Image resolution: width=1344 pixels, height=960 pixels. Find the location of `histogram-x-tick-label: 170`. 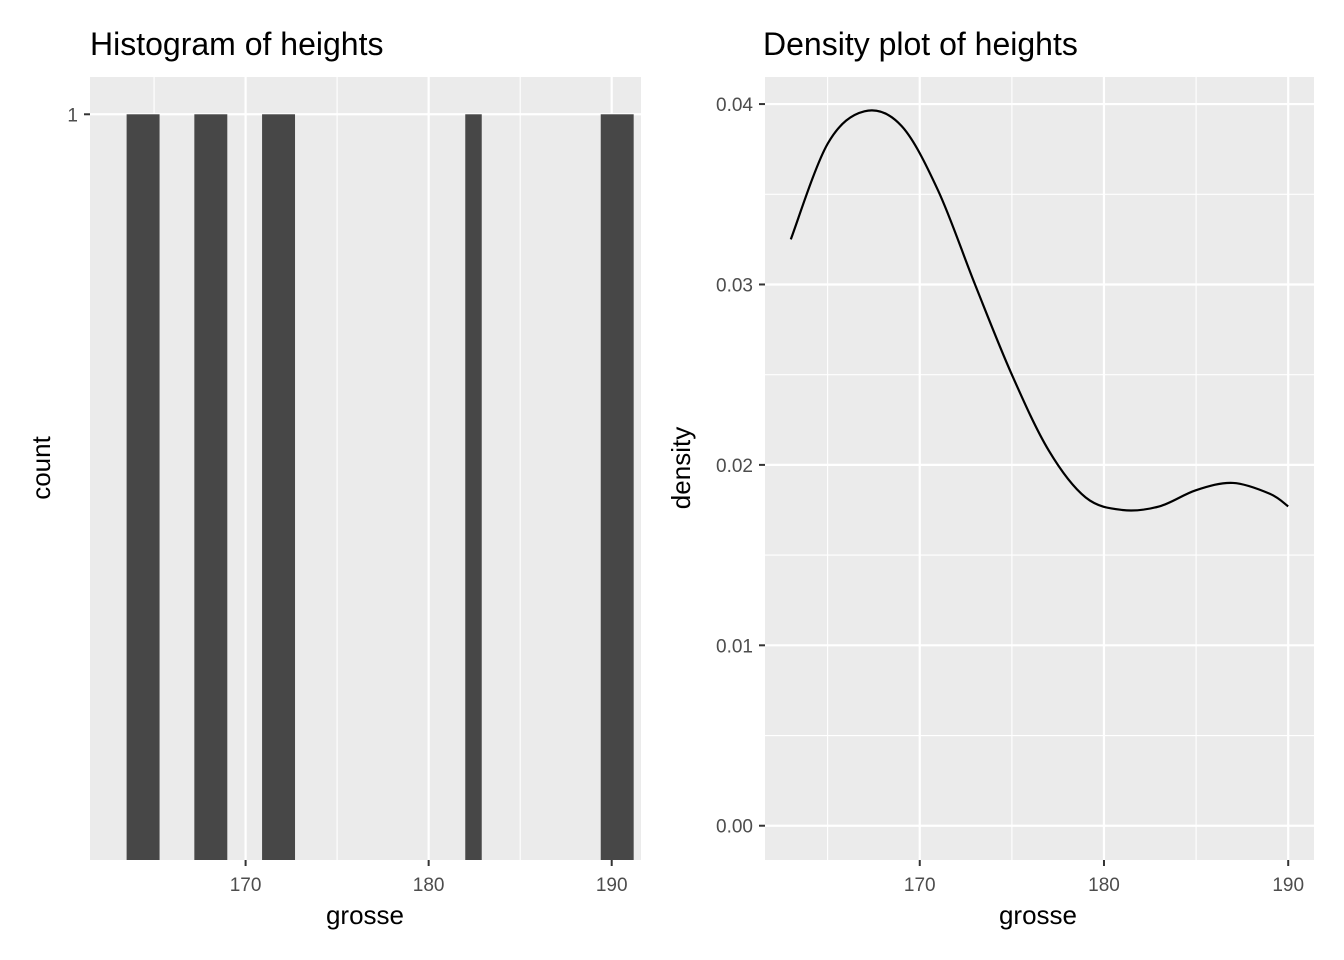

histogram-x-tick-label: 170 is located at coordinates (246, 885).